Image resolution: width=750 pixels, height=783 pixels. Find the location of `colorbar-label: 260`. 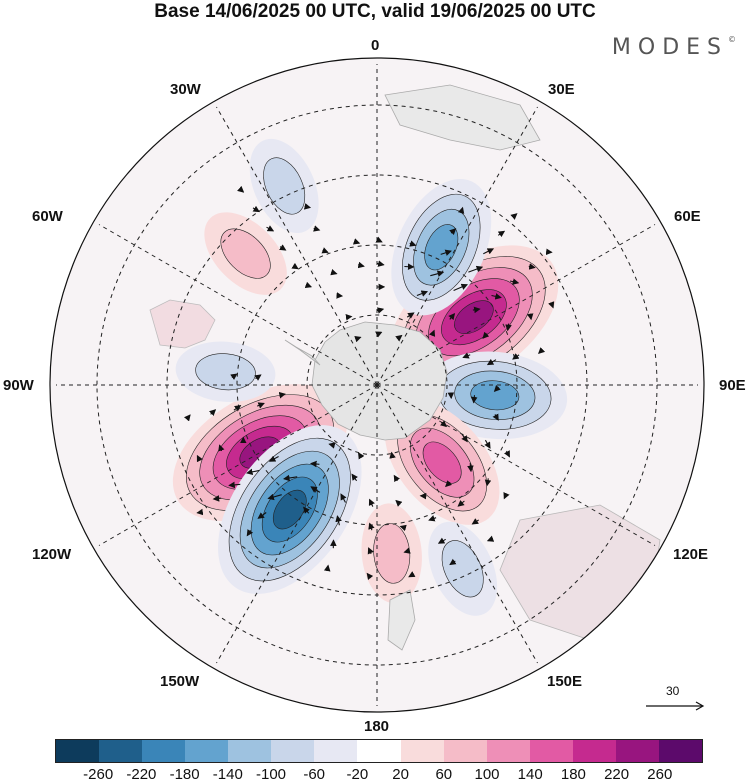

colorbar-label: 260 is located at coordinates (660, 774).